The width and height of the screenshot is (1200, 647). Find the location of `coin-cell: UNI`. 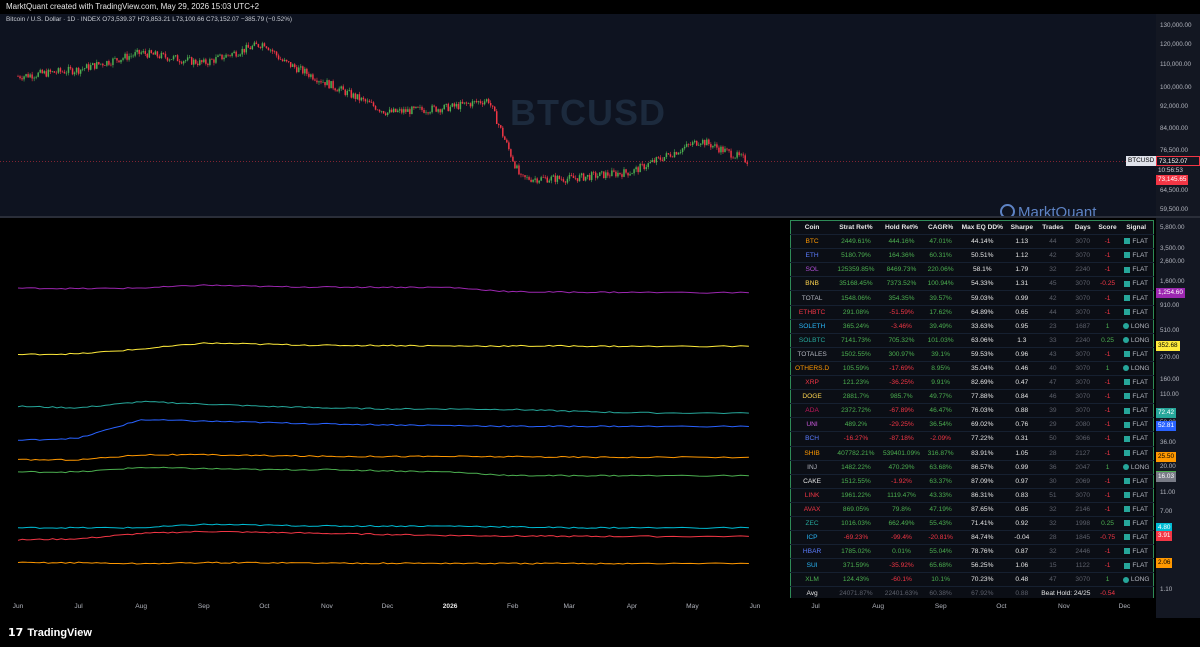

coin-cell: UNI is located at coordinates (812, 425).